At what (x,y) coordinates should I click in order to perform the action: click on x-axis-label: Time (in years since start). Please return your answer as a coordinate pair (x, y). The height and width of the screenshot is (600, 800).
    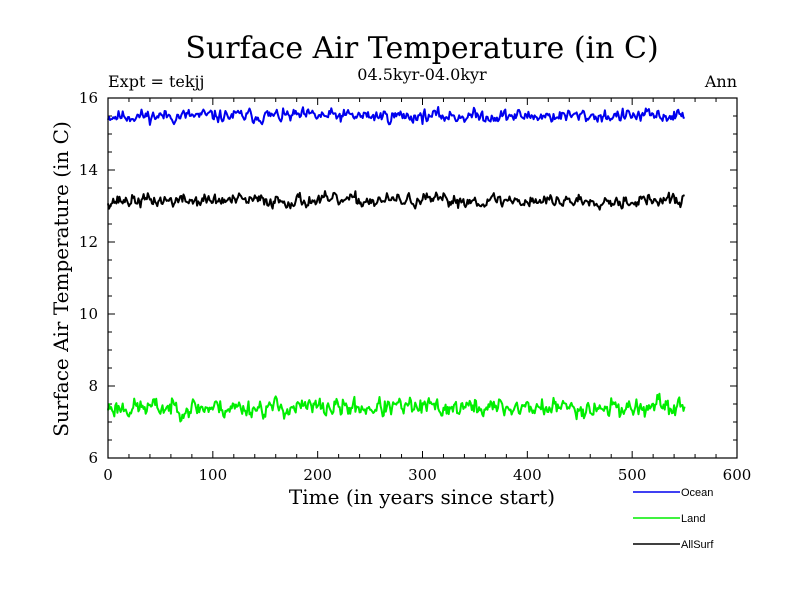
    Looking at the image, I should click on (422, 497).